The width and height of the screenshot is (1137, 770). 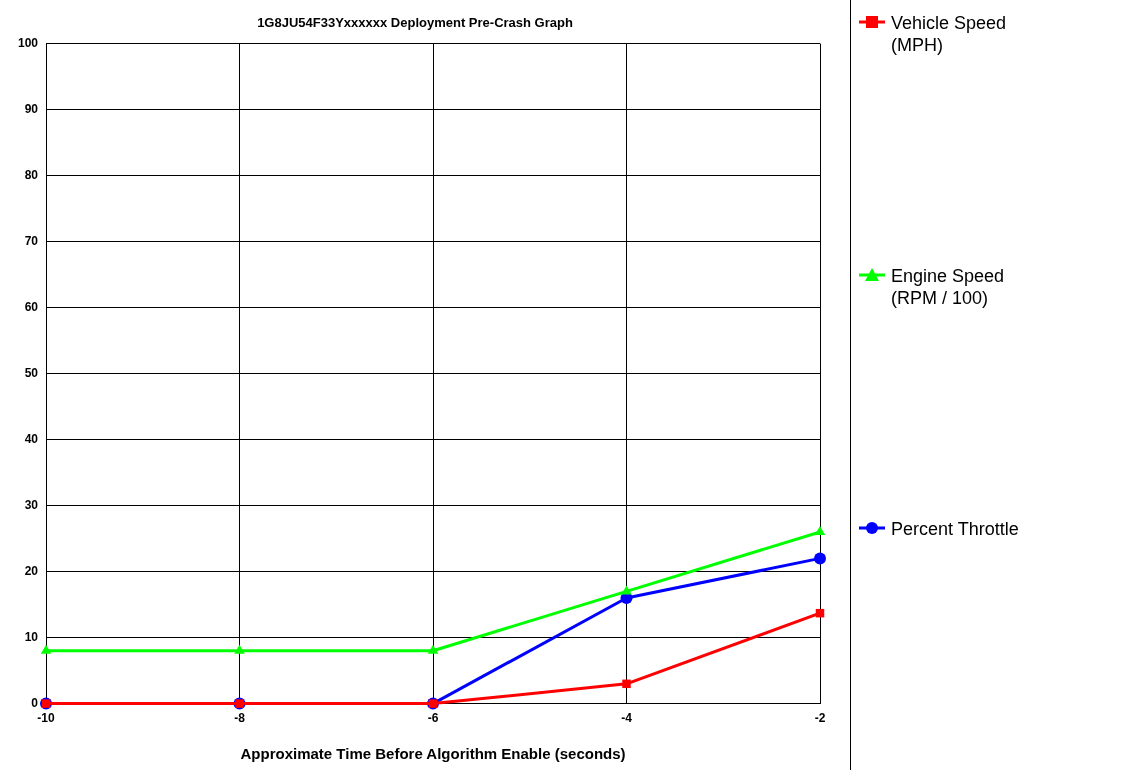 What do you see at coordinates (627, 718) in the screenshot?
I see `x-tick-label: -4` at bounding box center [627, 718].